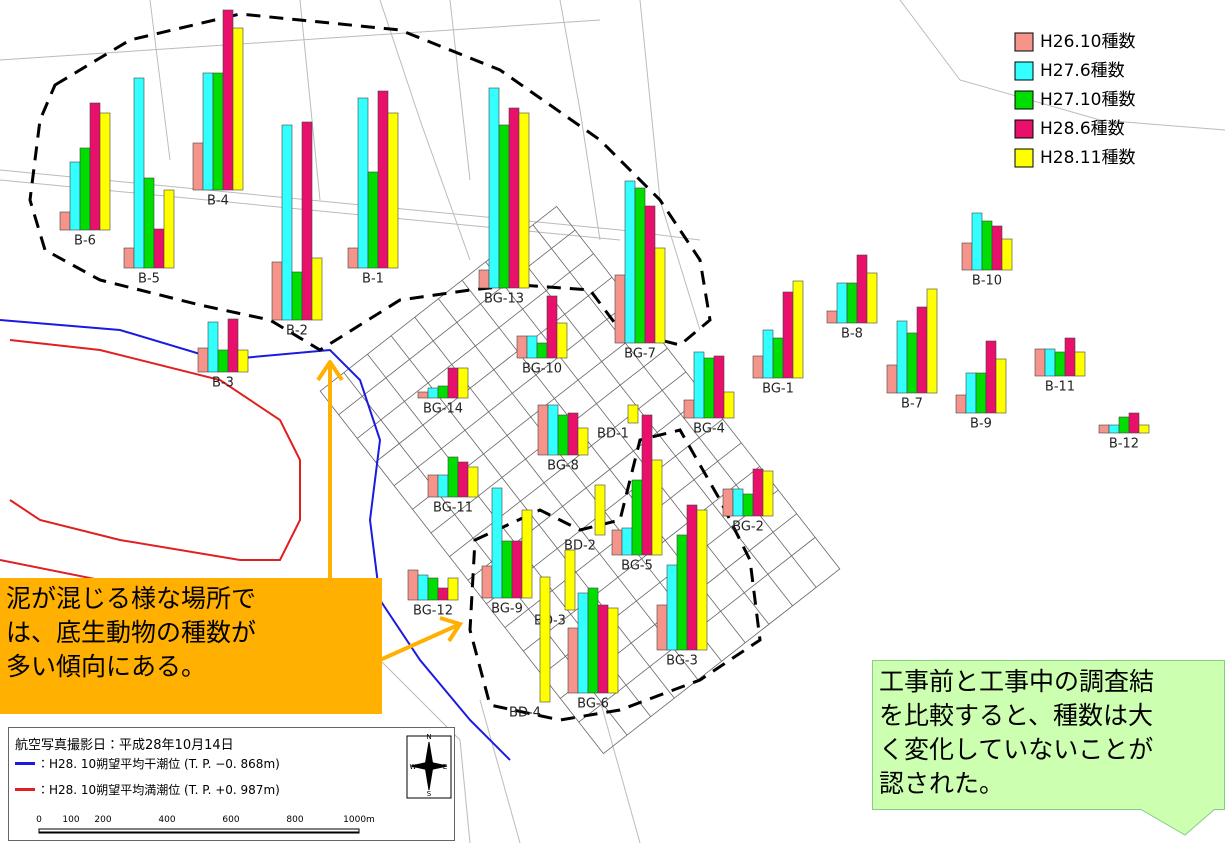  Describe the element at coordinates (131, 632) in the screenshot. I see `annotation-line: は、底生動物の種数が` at that location.